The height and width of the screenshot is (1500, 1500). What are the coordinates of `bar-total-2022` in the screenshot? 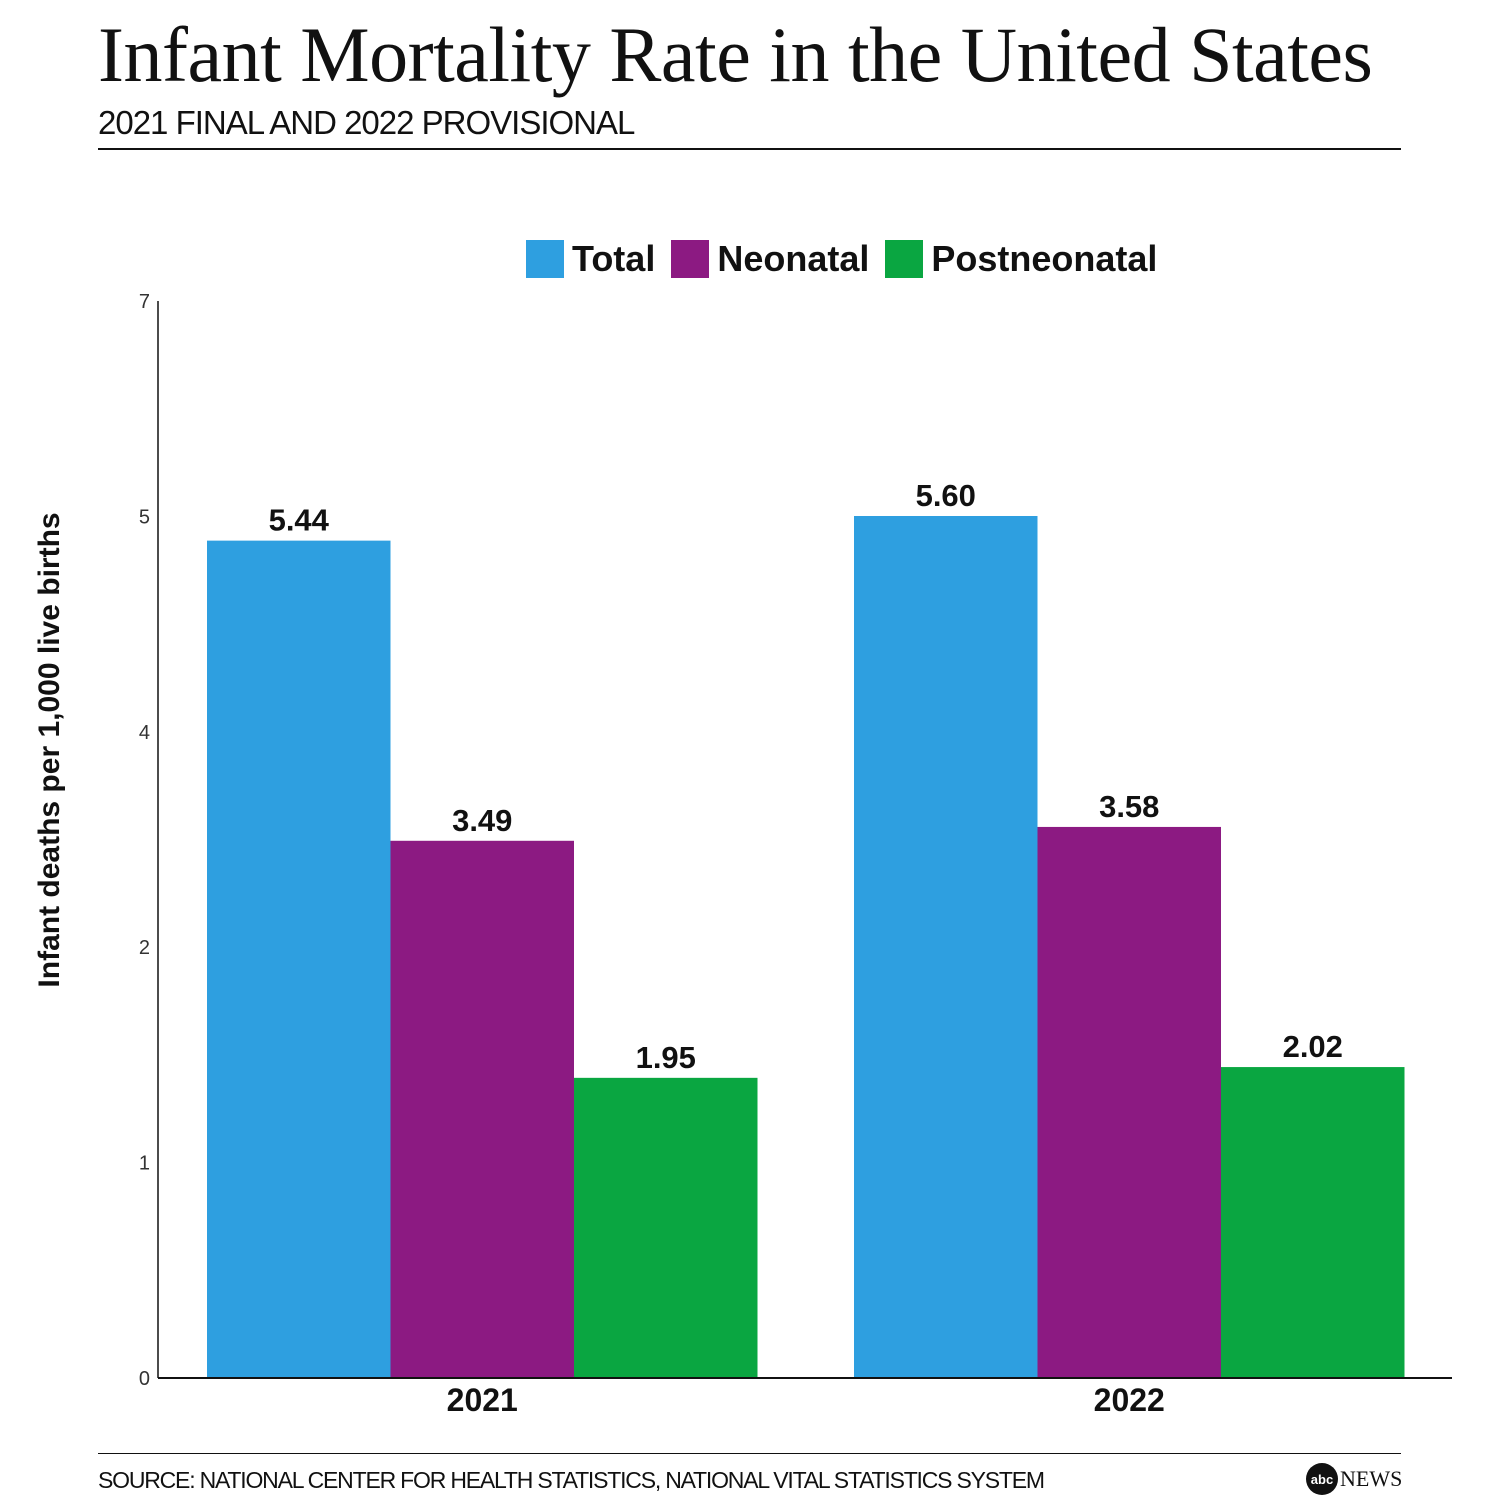 It's located at (946, 947).